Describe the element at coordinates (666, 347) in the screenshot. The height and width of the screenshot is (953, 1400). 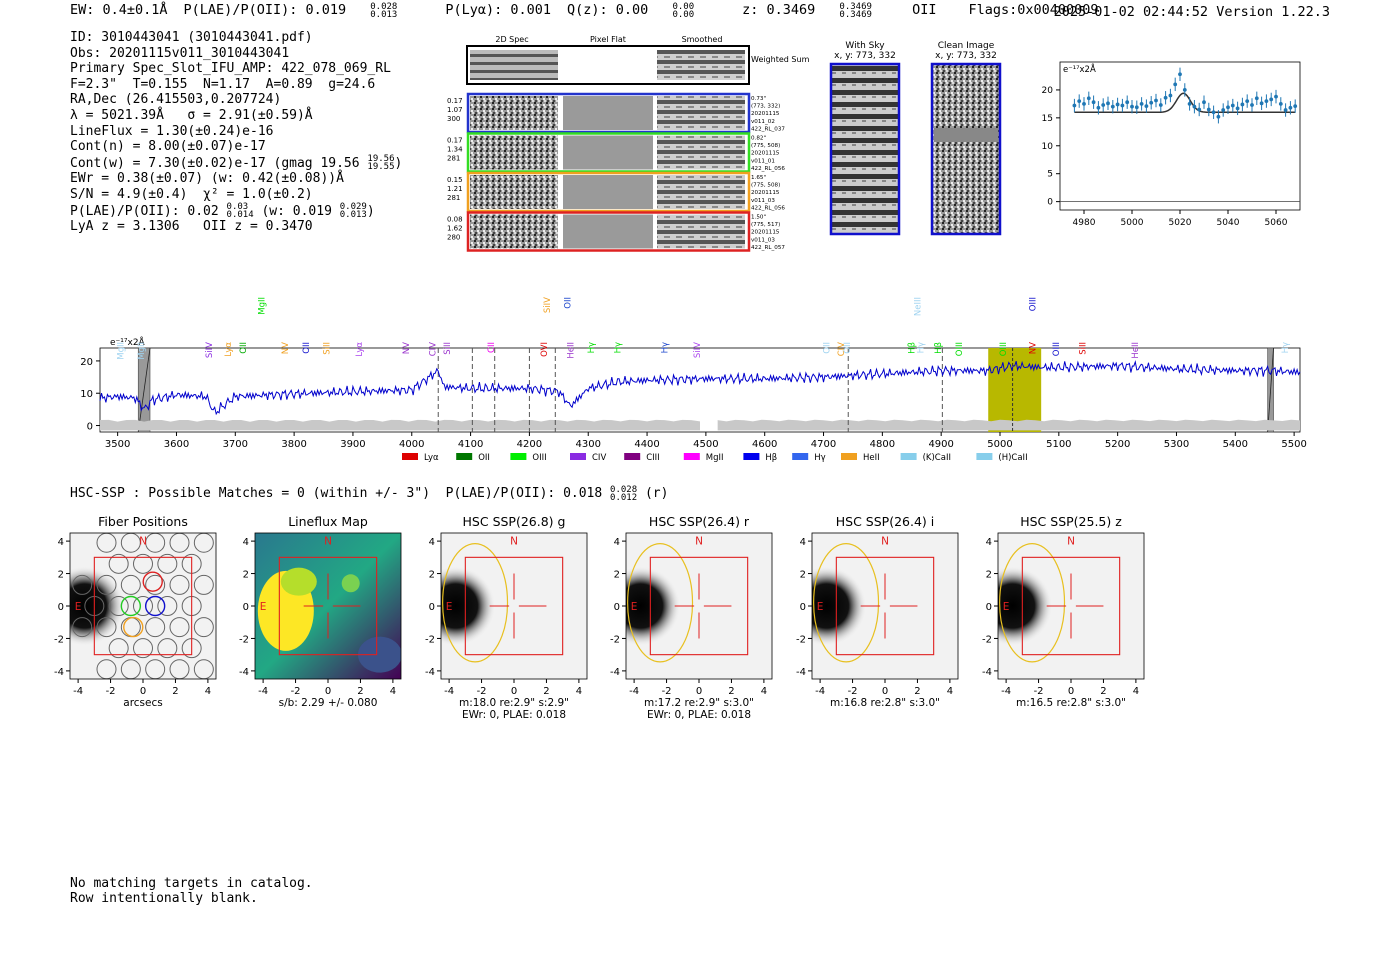
I see `spectrum-line-label: Hγ` at that location.